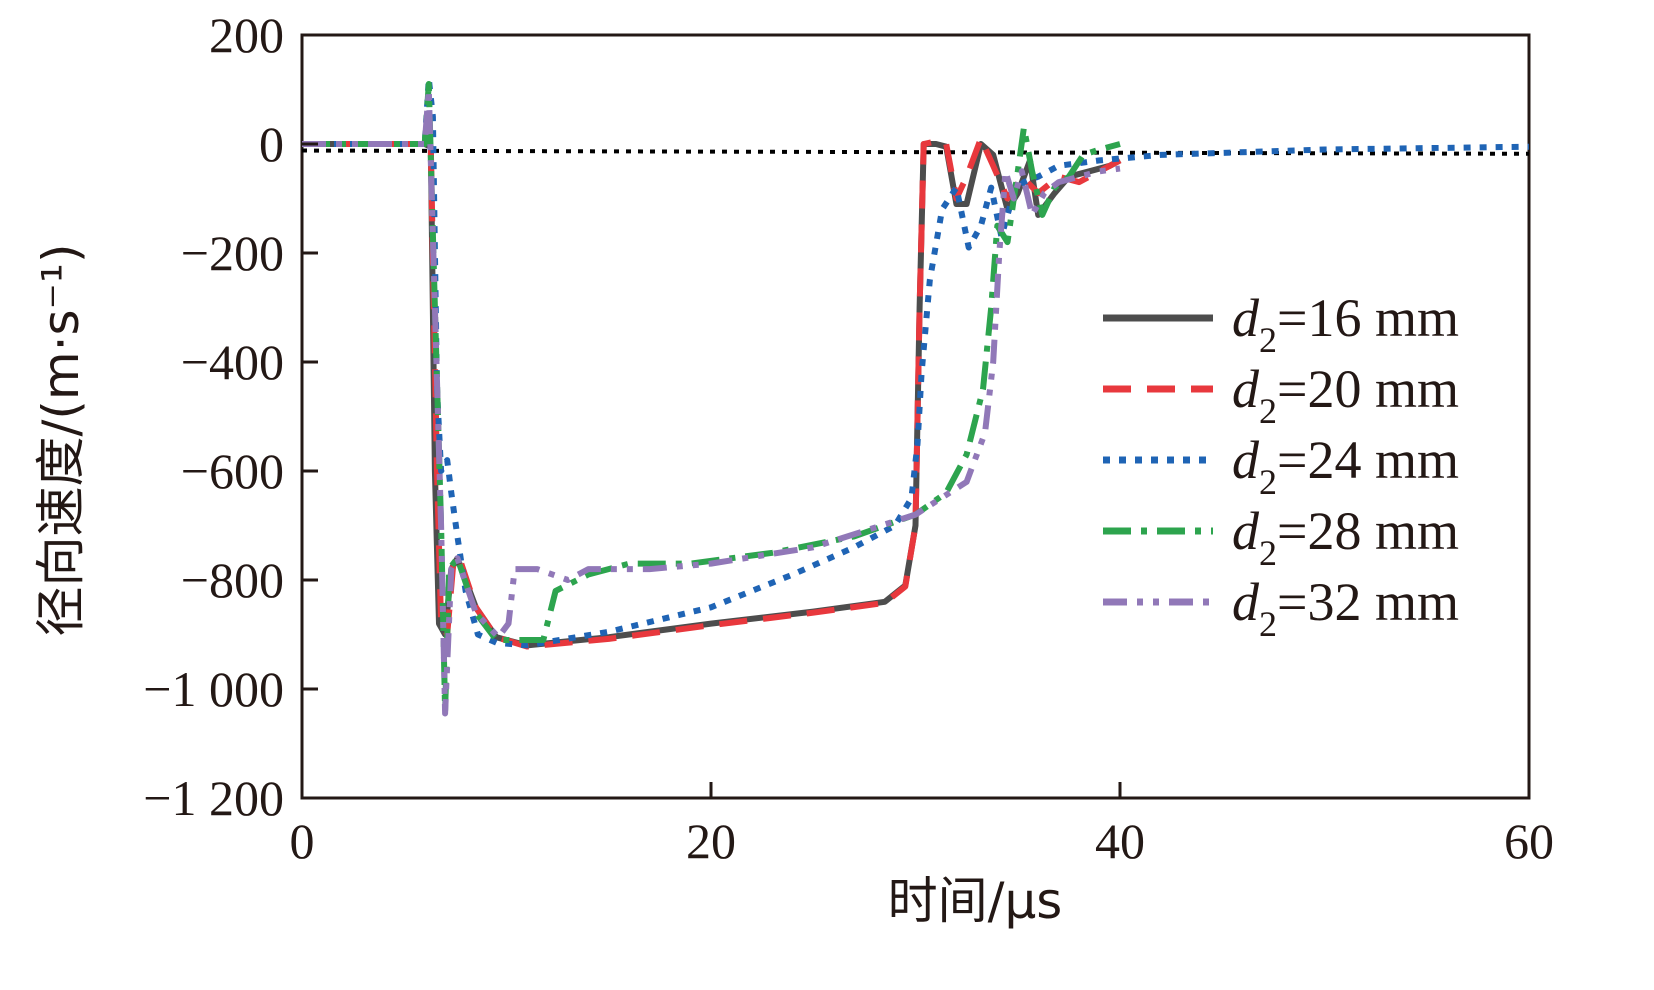  I want to click on legend-value: =20 mm, so click(1368, 389).